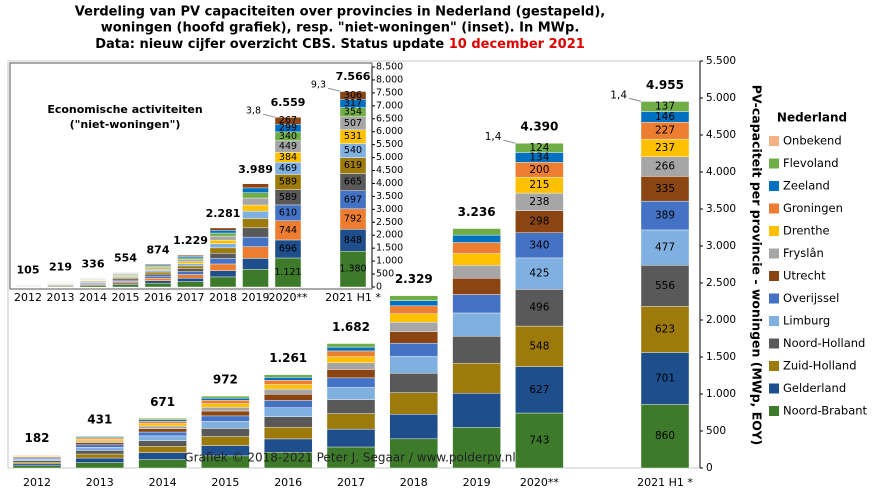 The width and height of the screenshot is (874, 493). I want to click on legend-label: Onbekend, so click(812, 141).